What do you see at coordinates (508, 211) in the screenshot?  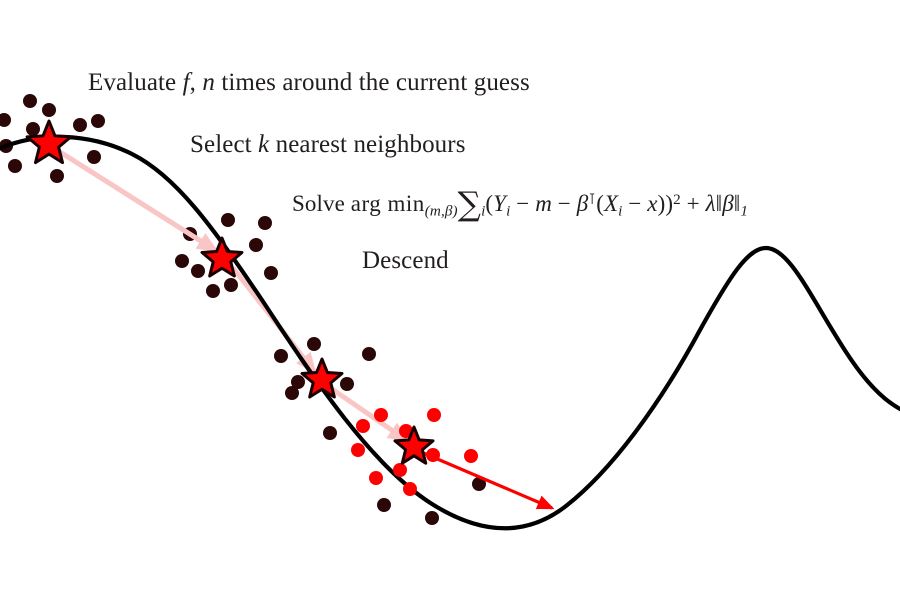 I see `solve-Y-subscript: i` at bounding box center [508, 211].